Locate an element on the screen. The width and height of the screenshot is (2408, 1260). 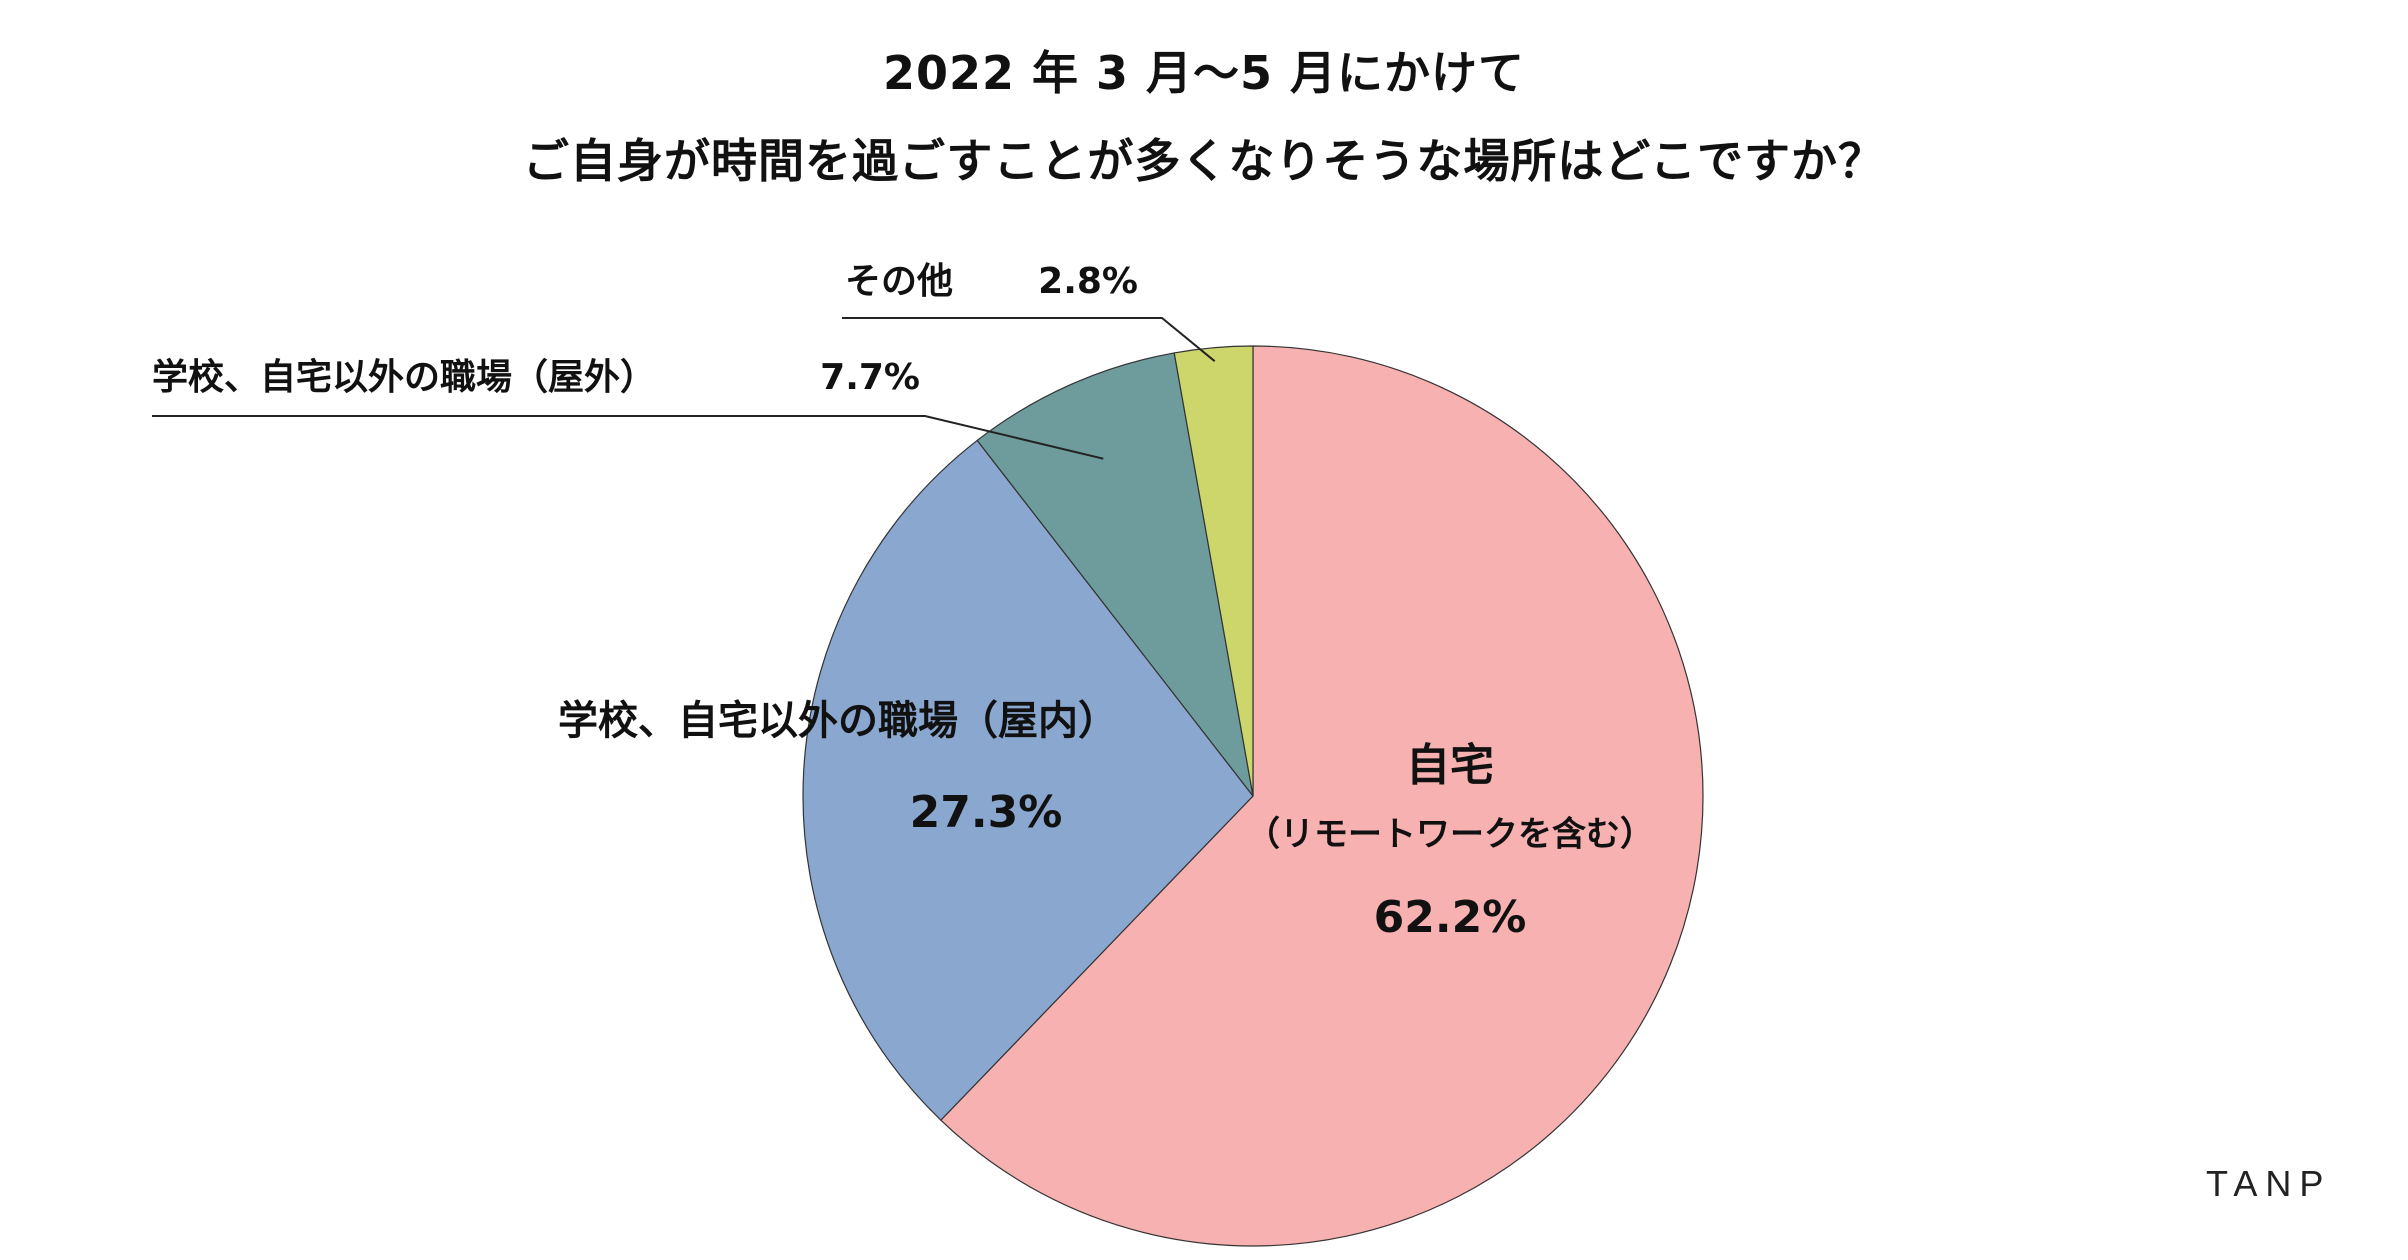
slice-value-4: 2.8% is located at coordinates (1088, 281).